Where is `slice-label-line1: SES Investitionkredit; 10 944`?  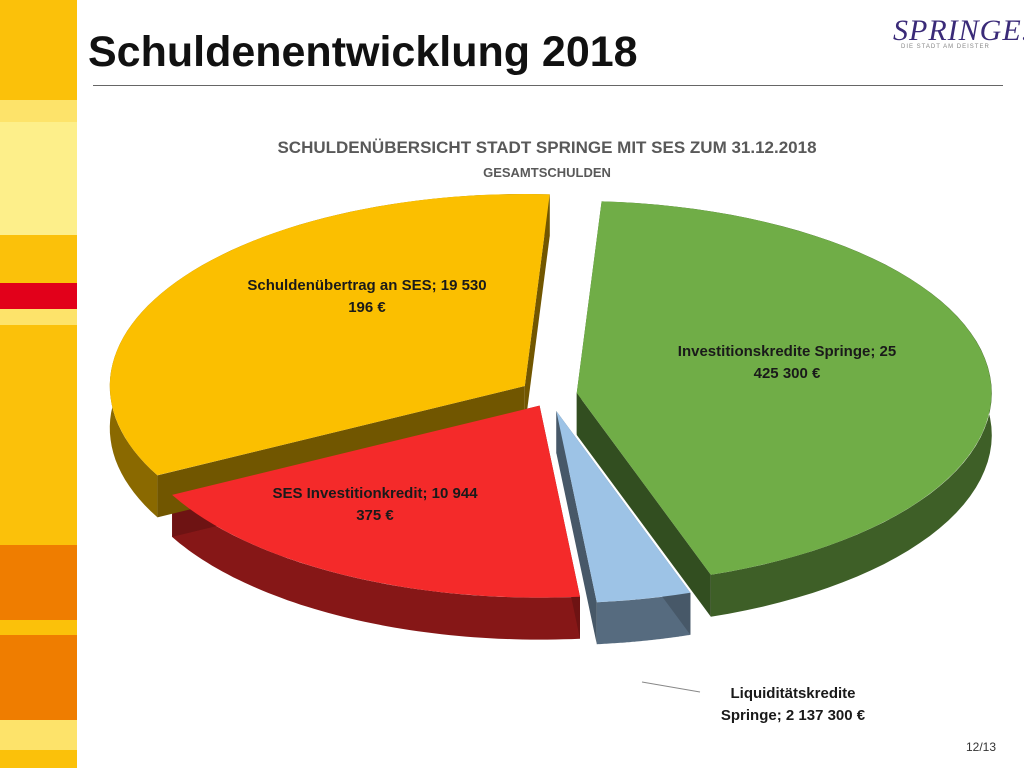
slice-label-line1: SES Investitionkredit; 10 944 is located at coordinates (375, 493).